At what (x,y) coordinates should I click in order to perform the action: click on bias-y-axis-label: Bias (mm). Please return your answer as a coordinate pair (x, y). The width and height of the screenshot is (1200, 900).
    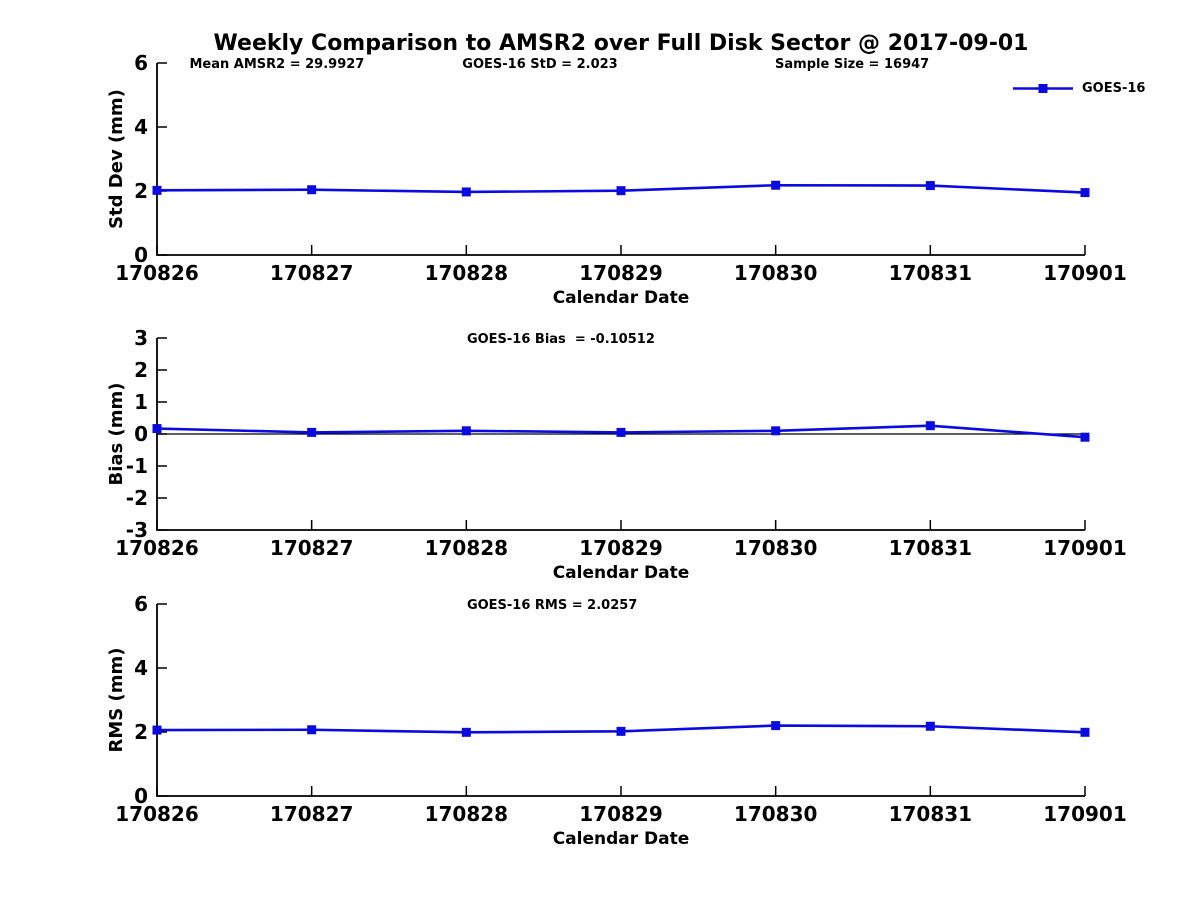
    Looking at the image, I should click on (116, 434).